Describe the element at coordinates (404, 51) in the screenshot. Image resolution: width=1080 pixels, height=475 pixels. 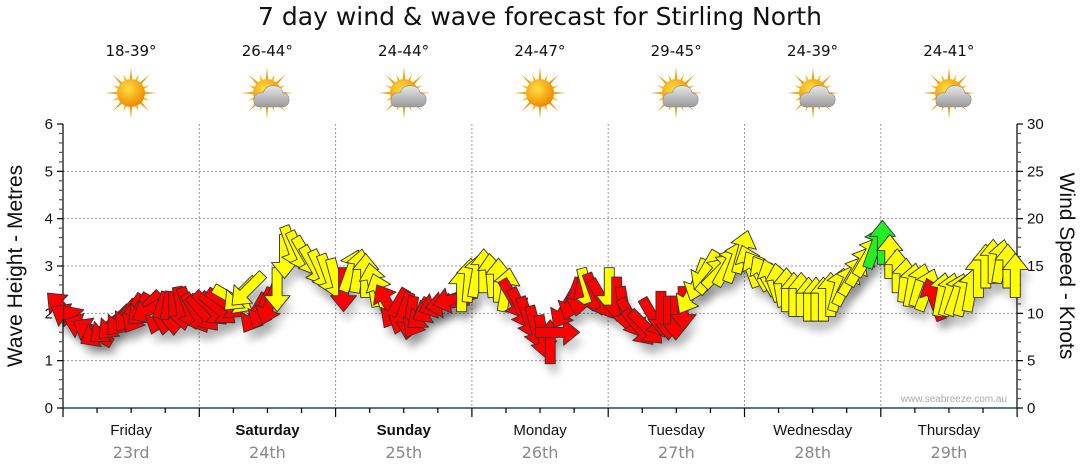
I see `temperature-range: 24-44°` at that location.